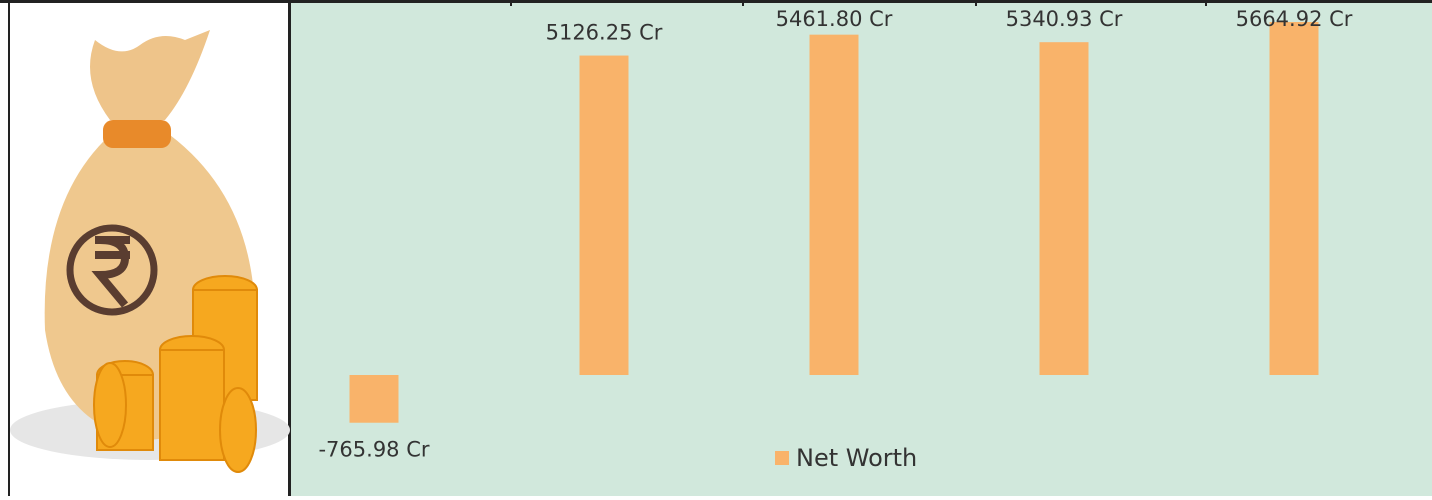 The width and height of the screenshot is (1432, 500). I want to click on data-label: 5664.92 Cr, so click(1294, 19).